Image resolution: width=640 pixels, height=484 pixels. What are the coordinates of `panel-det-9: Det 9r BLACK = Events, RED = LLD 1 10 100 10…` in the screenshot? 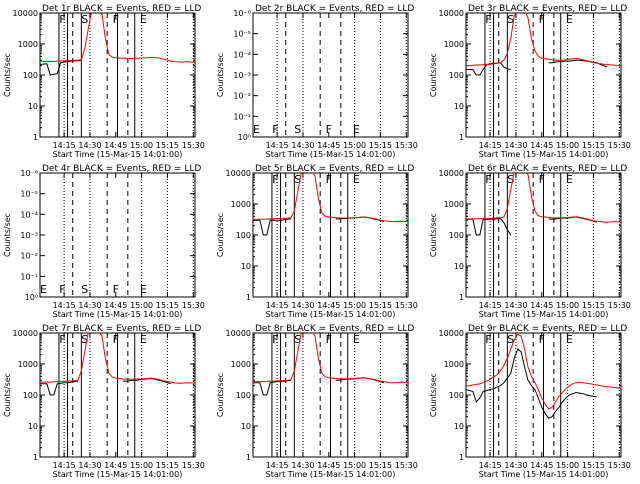 It's located at (530, 401).